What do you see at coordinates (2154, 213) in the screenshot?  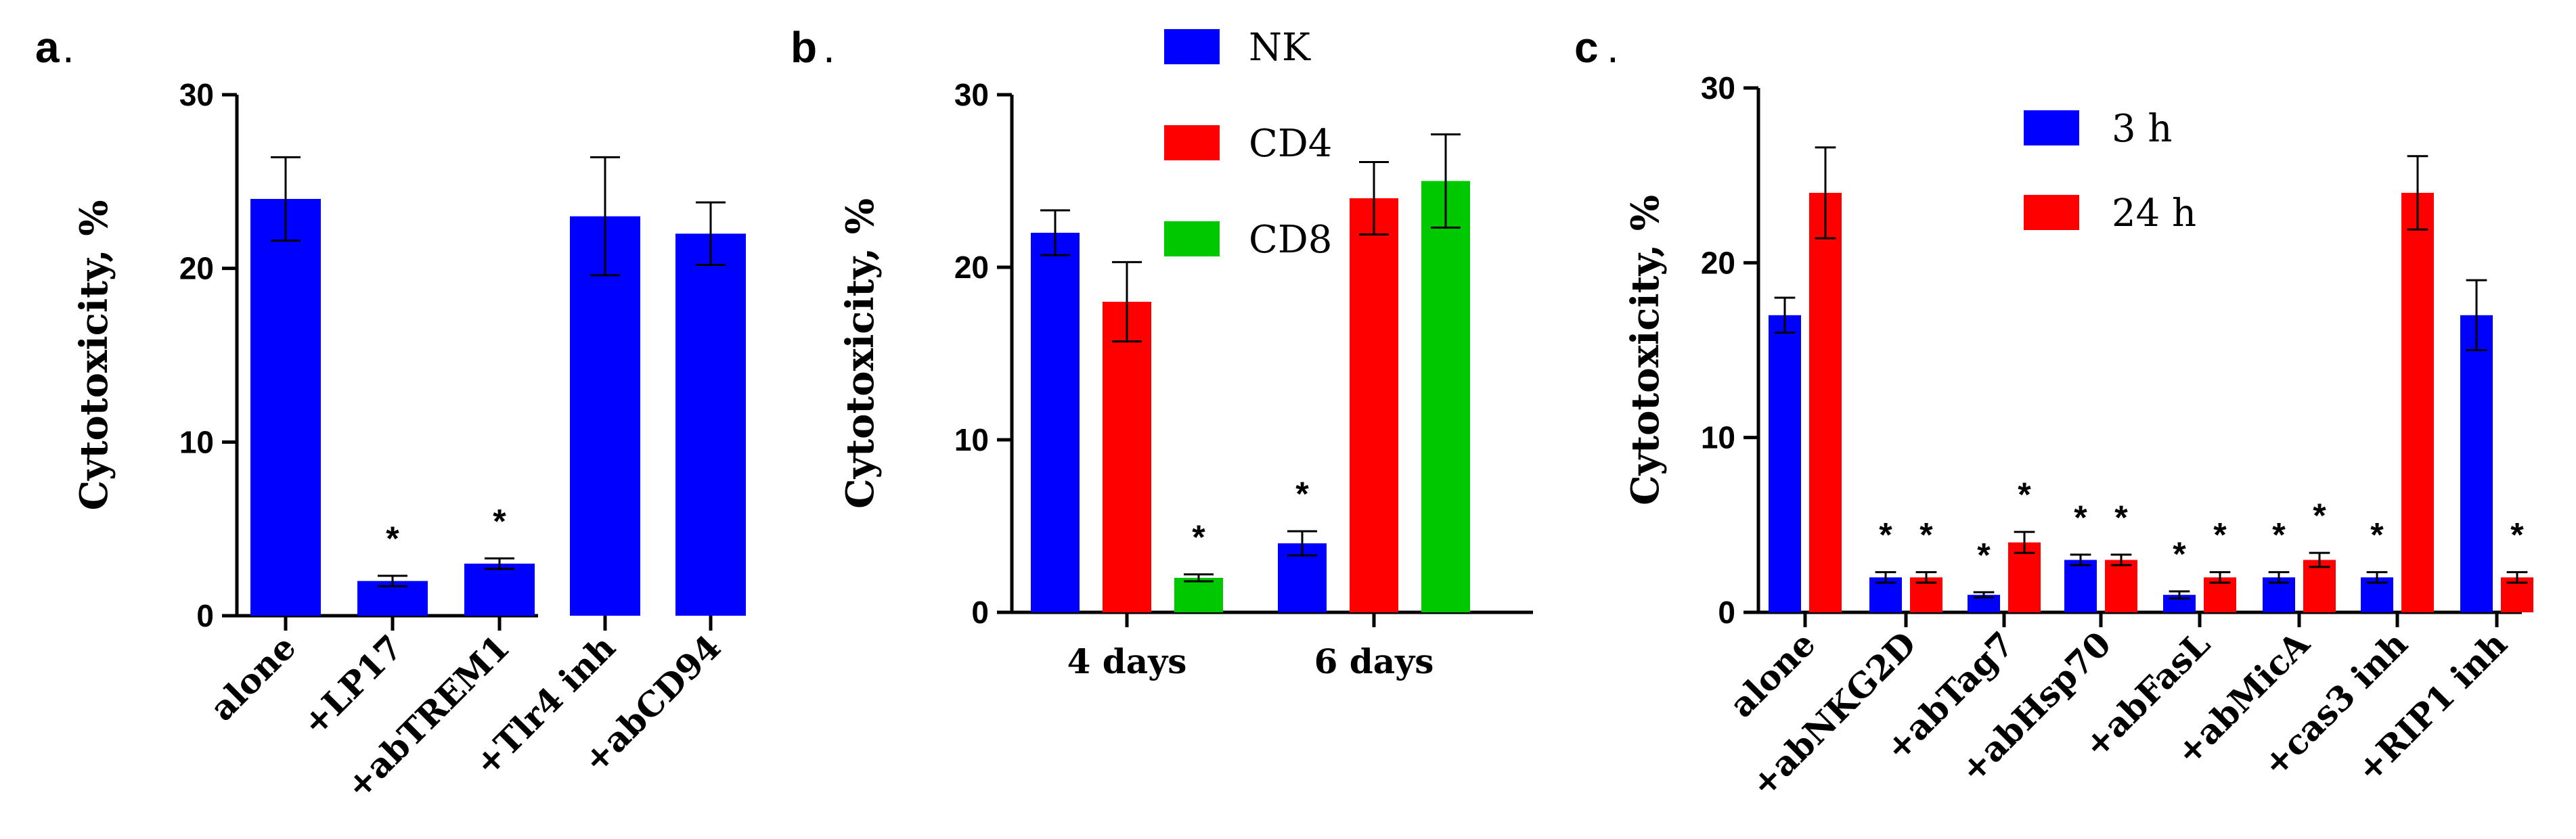 I see `legend-label: 24 h` at bounding box center [2154, 213].